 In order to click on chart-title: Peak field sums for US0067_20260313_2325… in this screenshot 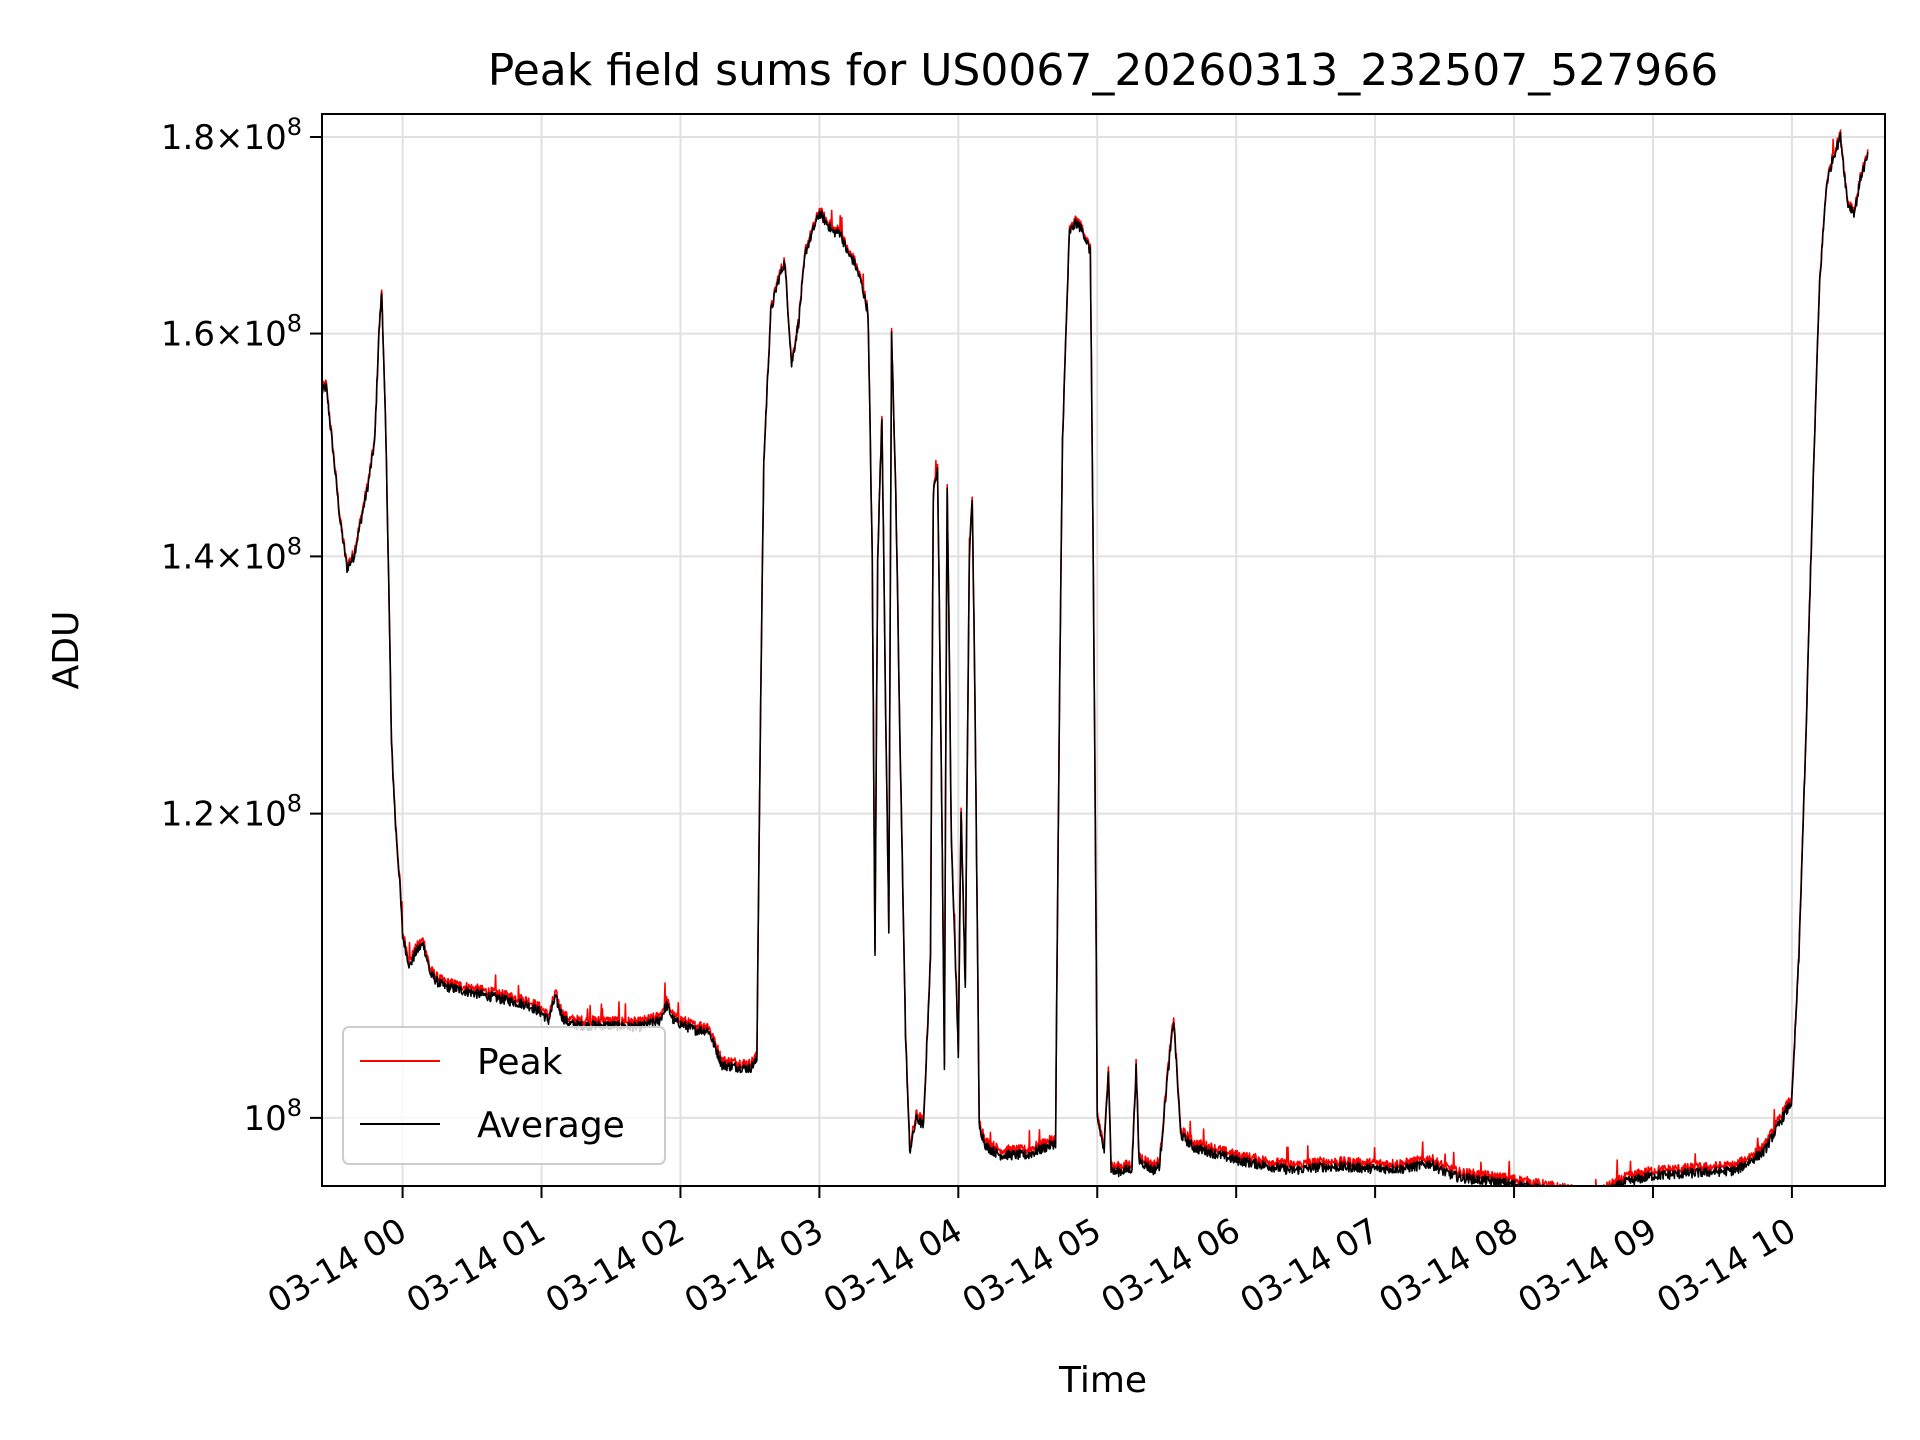, I will do `click(1103, 70)`.